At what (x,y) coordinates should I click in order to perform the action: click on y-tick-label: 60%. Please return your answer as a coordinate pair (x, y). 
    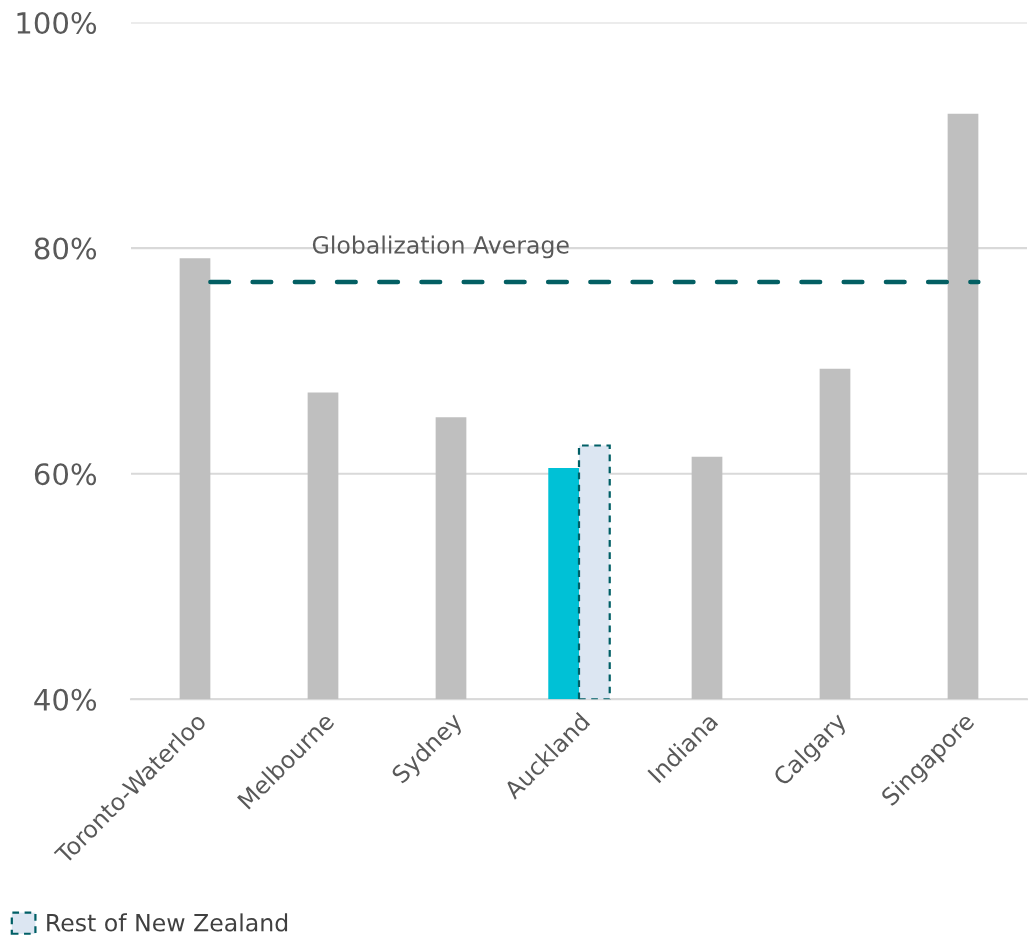
    Looking at the image, I should click on (65, 474).